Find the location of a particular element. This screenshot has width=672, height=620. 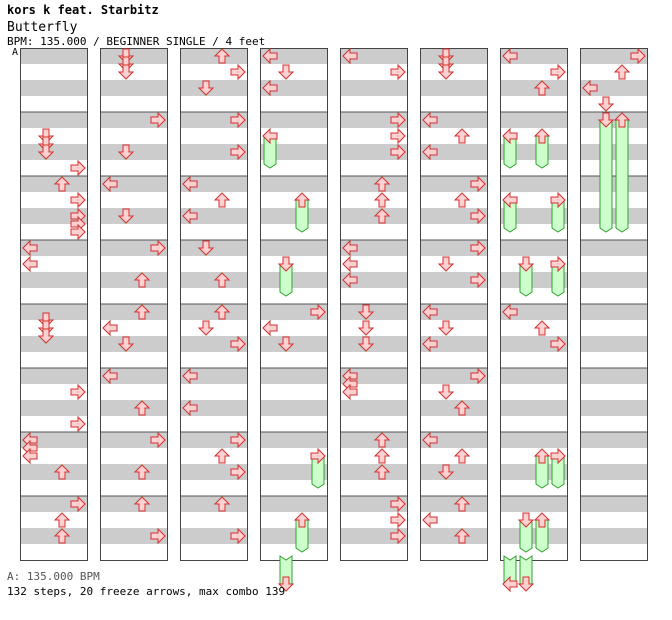

bpm-marker: A is located at coordinates (15, 52).